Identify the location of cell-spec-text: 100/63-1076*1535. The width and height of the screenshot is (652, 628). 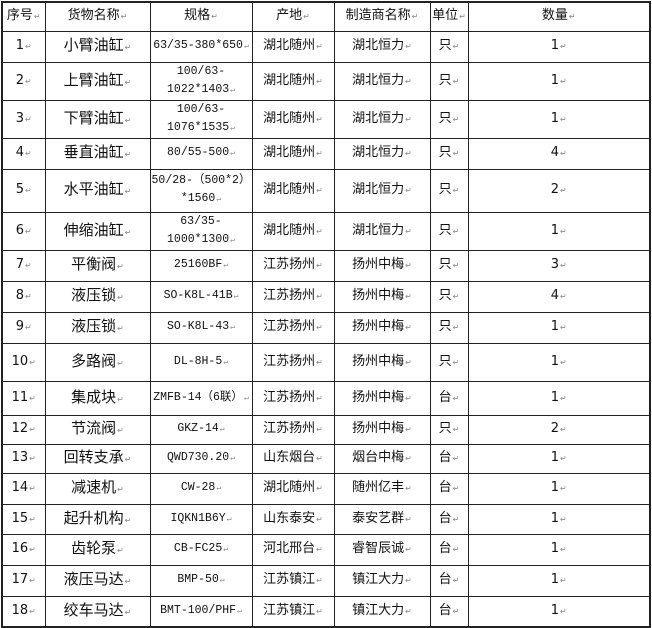
(201, 118).